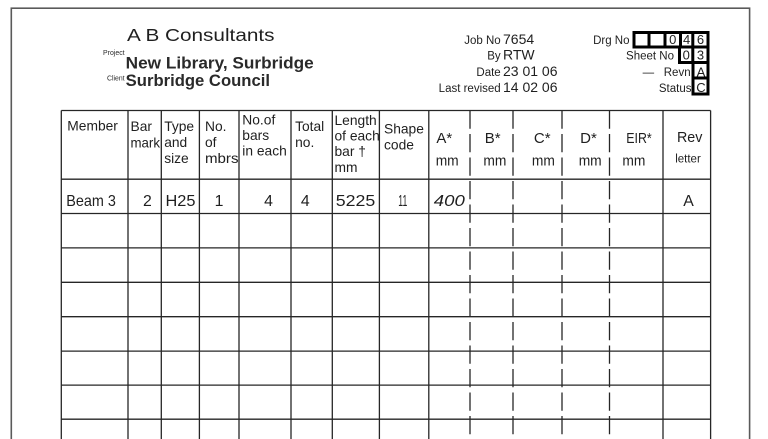  I want to click on svg-text: 14 02 06, so click(530, 87).